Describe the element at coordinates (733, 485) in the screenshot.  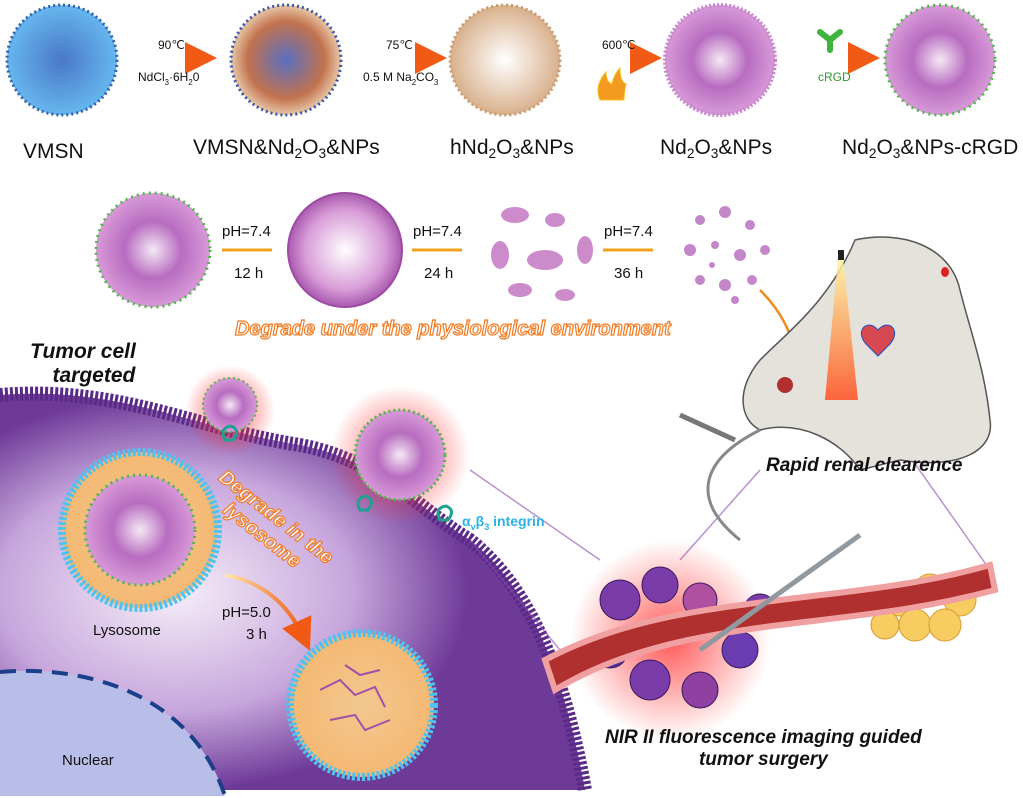
I see `mouse-tail` at that location.